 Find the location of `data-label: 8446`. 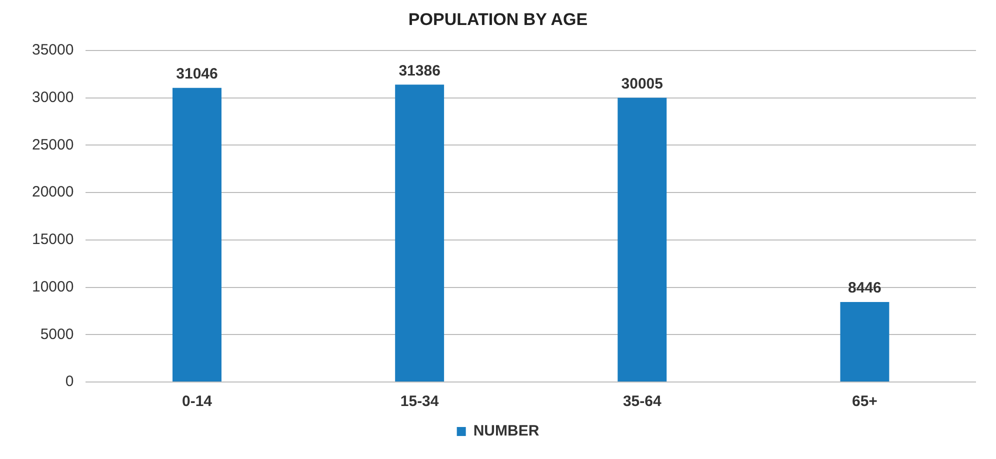

data-label: 8446 is located at coordinates (865, 288).